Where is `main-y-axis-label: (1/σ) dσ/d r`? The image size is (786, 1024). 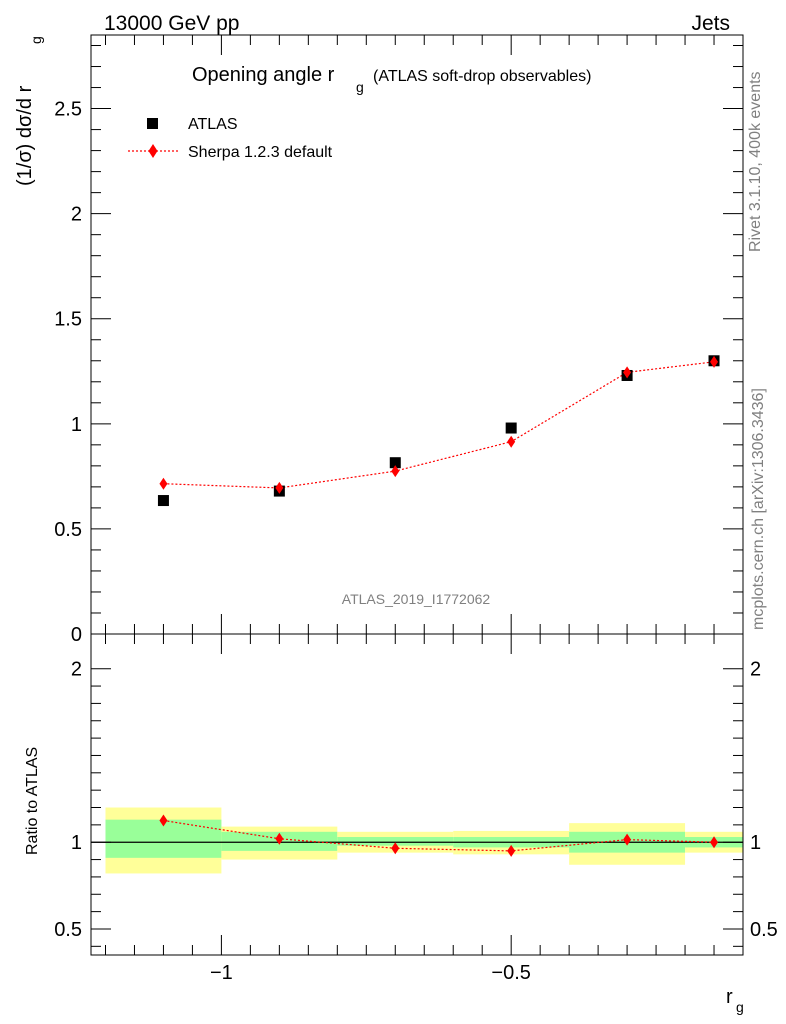 main-y-axis-label: (1/σ) dσ/d r is located at coordinates (25, 135).